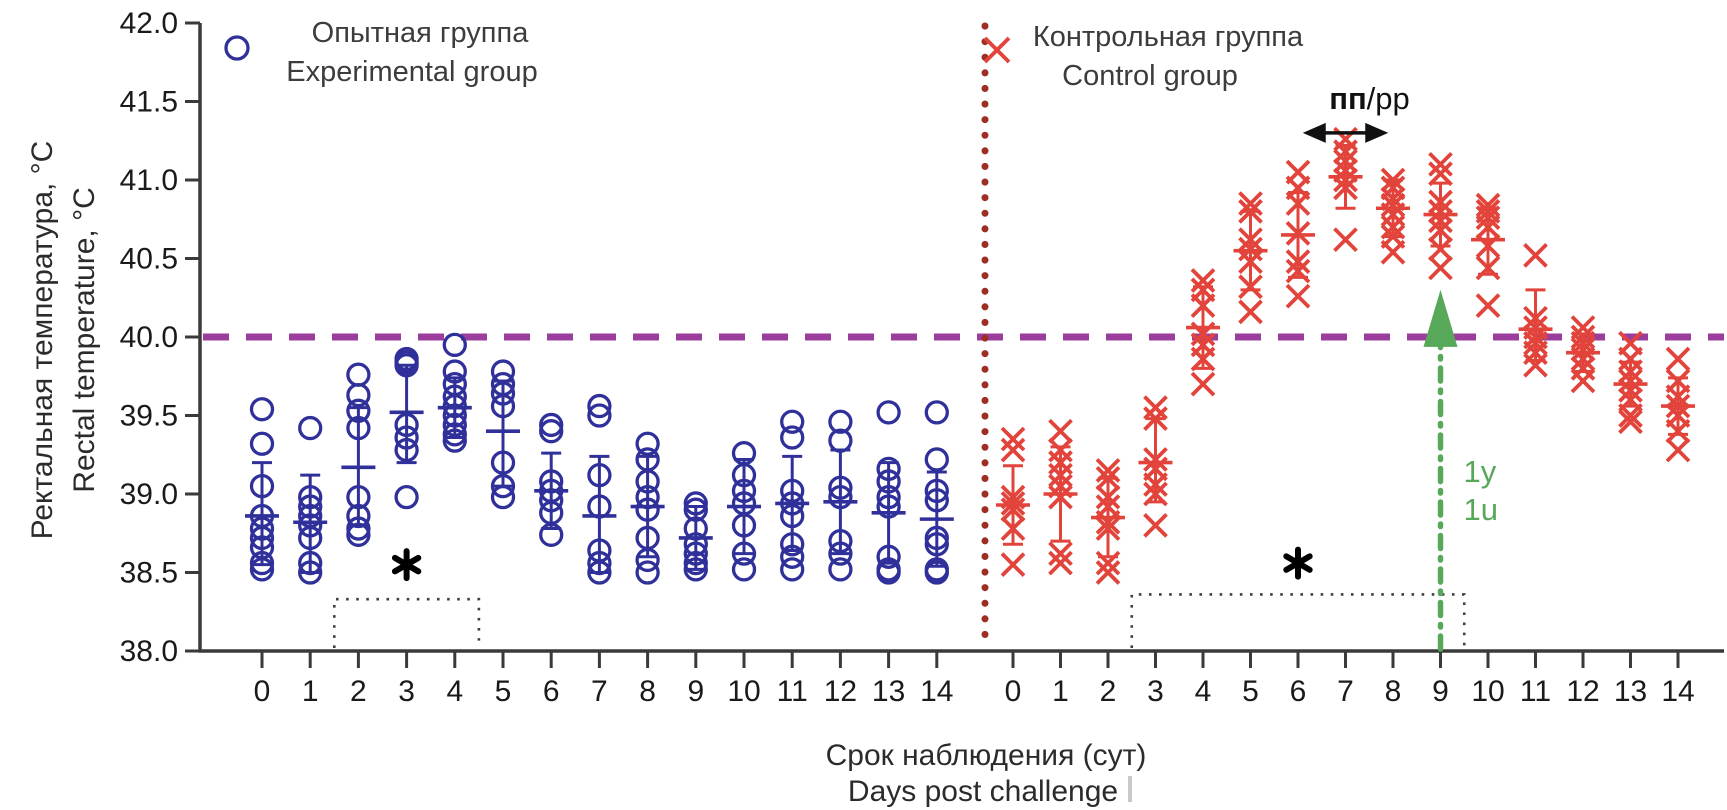 The height and width of the screenshot is (810, 1727). I want to click on significance-asterisk-experimental, so click(406, 565).